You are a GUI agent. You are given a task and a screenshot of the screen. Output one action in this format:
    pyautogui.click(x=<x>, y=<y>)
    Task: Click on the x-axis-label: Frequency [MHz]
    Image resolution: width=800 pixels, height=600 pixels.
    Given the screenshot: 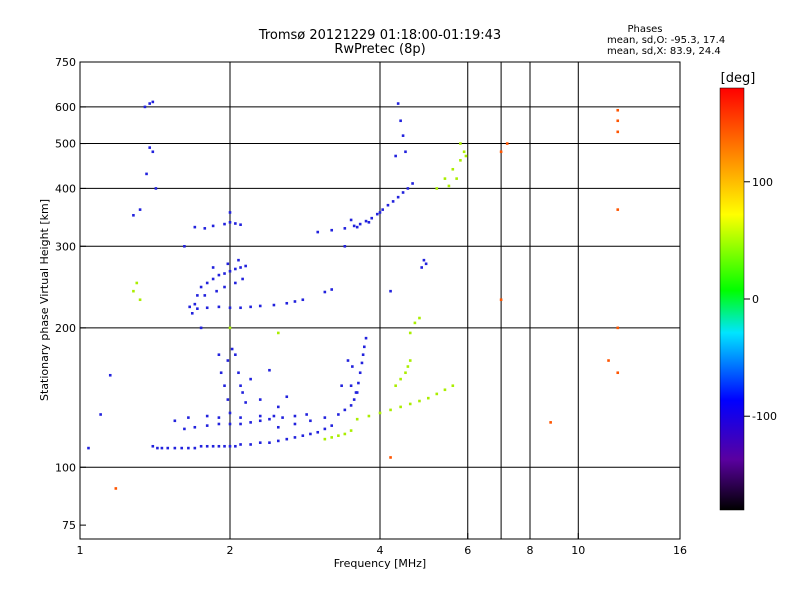 What is the action you would take?
    pyautogui.click(x=380, y=563)
    